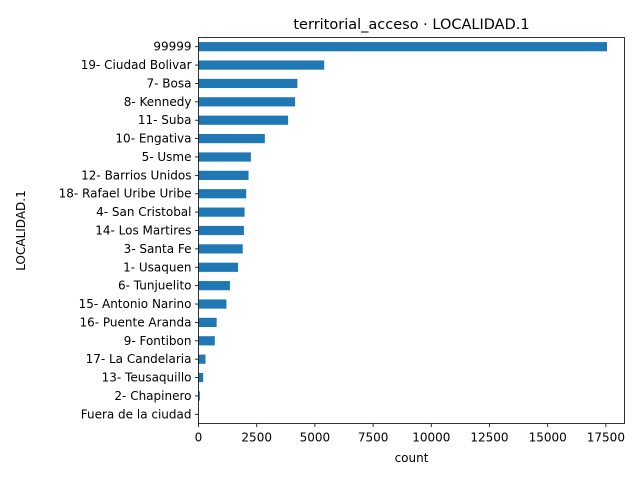  Describe the element at coordinates (158, 341) in the screenshot. I see `y-tick-label: 9- Fontibon` at that location.